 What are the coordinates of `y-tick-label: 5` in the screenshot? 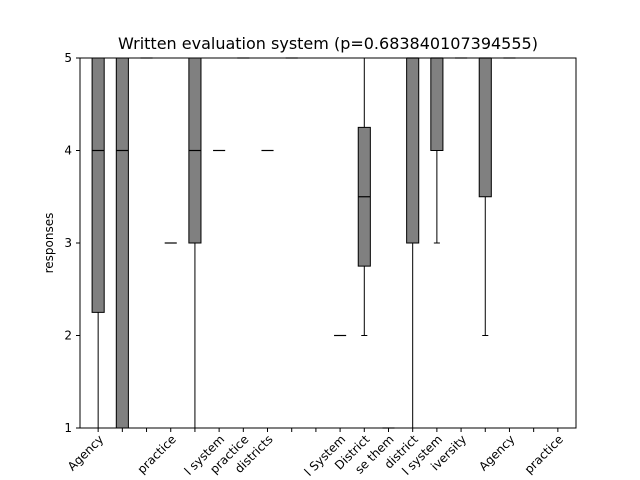 It's located at (68, 58).